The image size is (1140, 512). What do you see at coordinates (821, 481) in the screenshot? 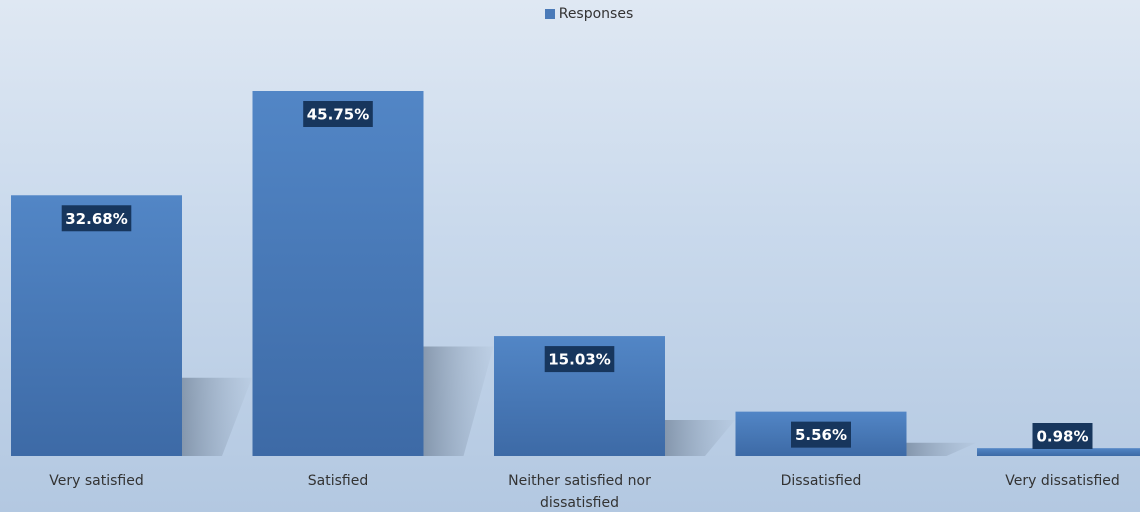
I see `category-label: Dissatisfied` at bounding box center [821, 481].